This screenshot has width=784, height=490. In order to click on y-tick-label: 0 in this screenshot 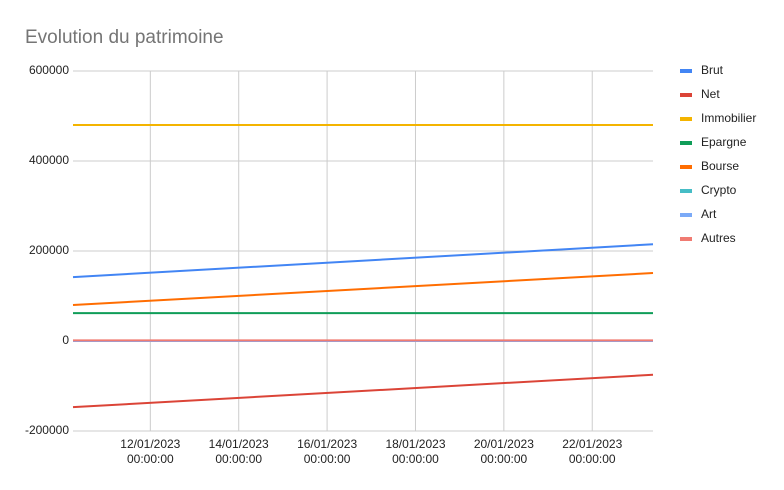, I will do `click(65, 340)`.